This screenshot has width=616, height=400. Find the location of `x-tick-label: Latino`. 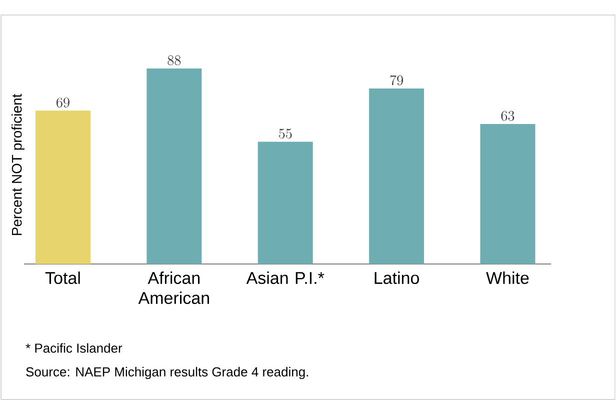

x-tick-label: Latino is located at coordinates (396, 278).